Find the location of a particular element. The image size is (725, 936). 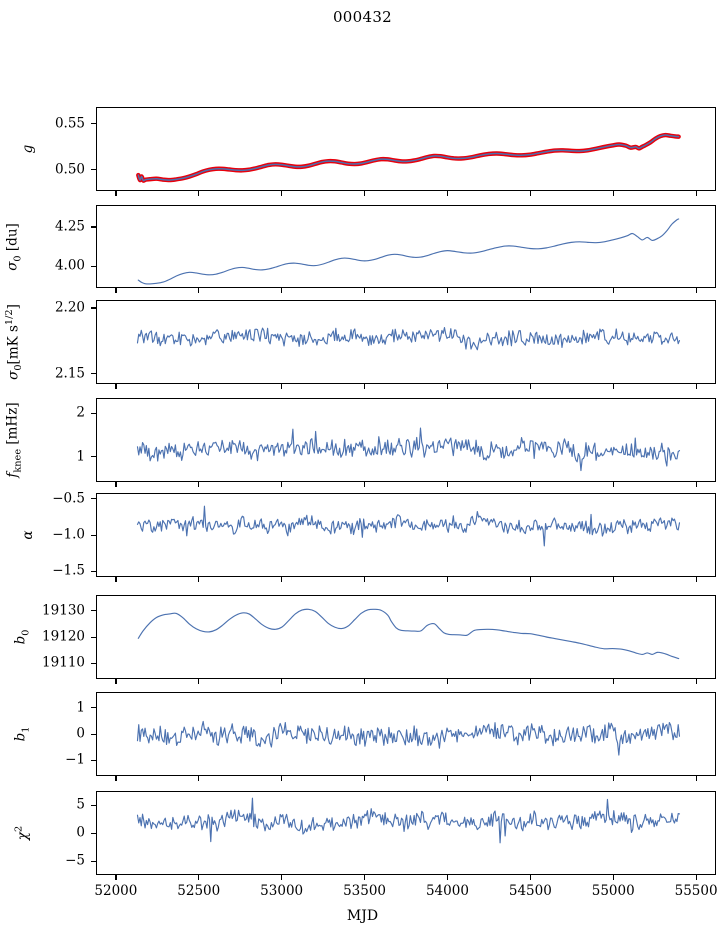

trace-sigma0_mK is located at coordinates (406, 342).